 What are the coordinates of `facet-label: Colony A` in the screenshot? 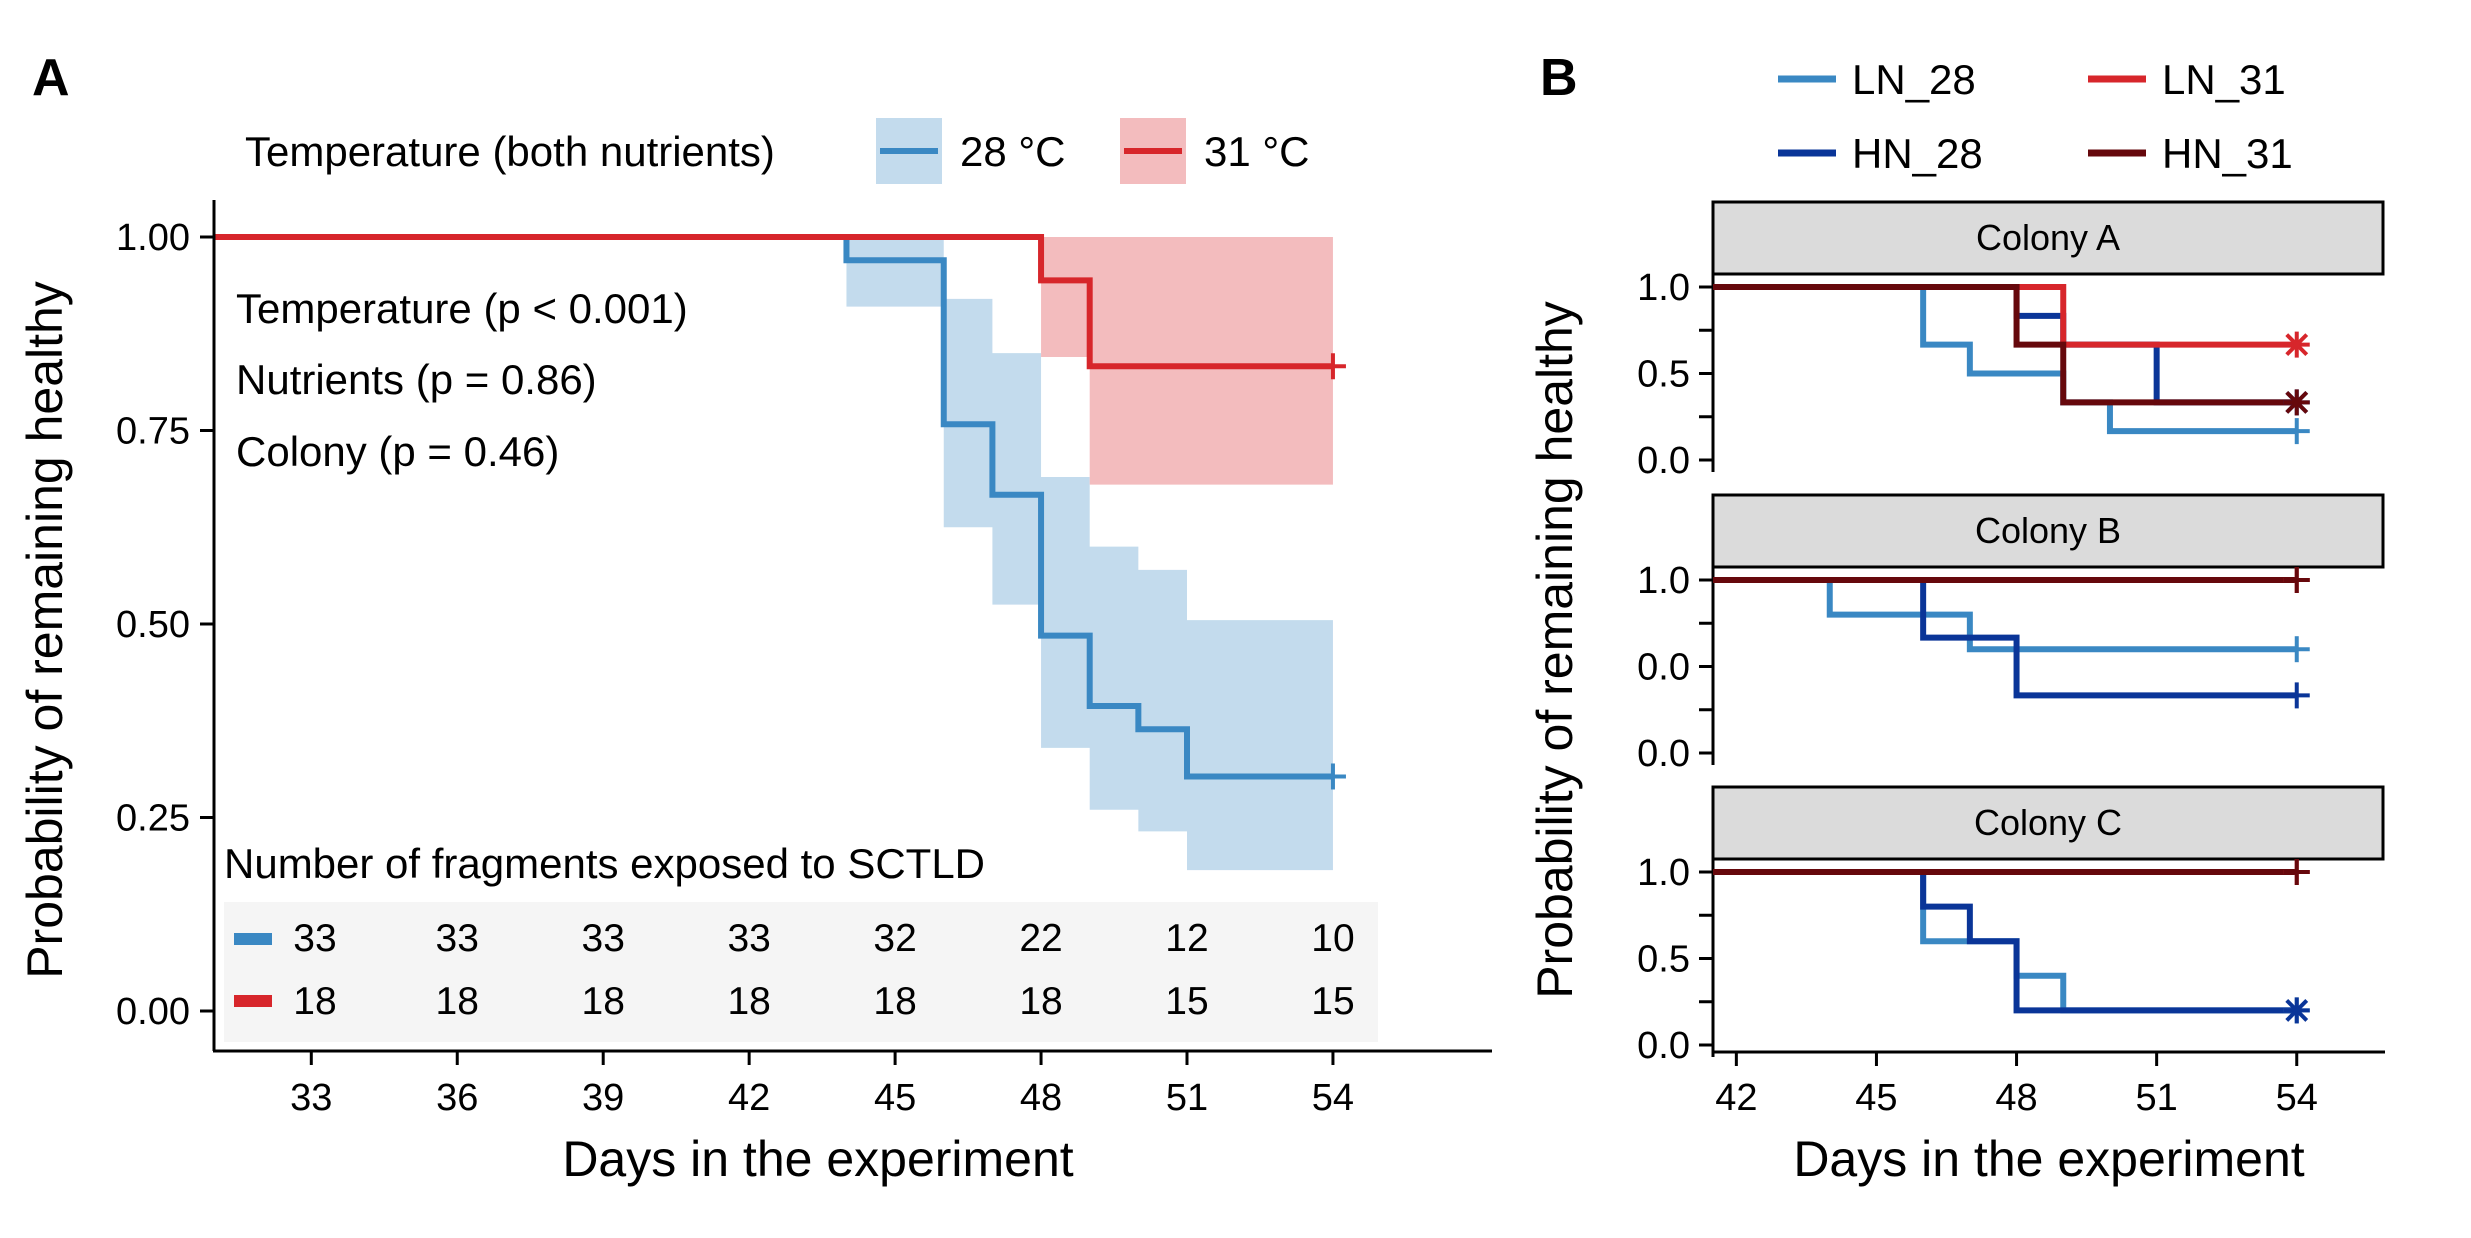 It's located at (2048, 237).